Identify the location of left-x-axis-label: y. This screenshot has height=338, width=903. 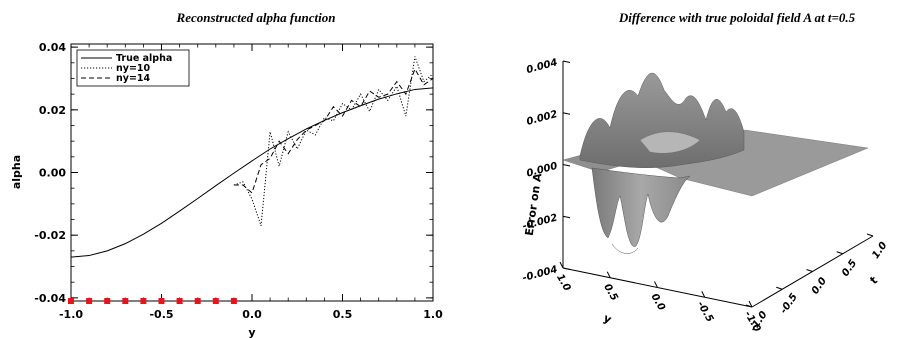
(251, 332).